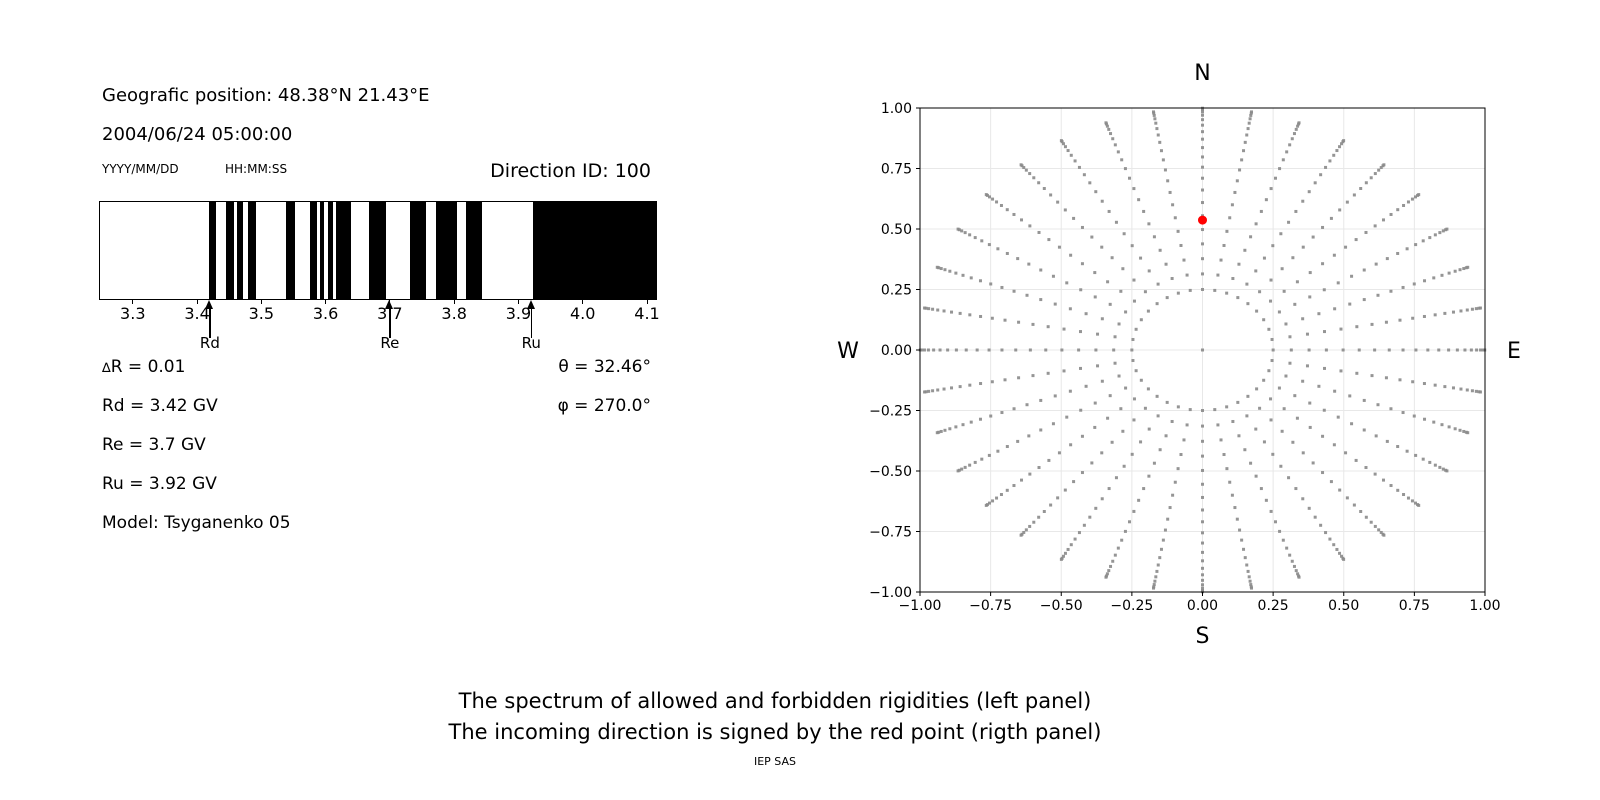 This screenshot has height=800, width=1600. Describe the element at coordinates (197, 134) in the screenshot. I see `datetime-label: 2004/06/24 05:00:00` at that location.